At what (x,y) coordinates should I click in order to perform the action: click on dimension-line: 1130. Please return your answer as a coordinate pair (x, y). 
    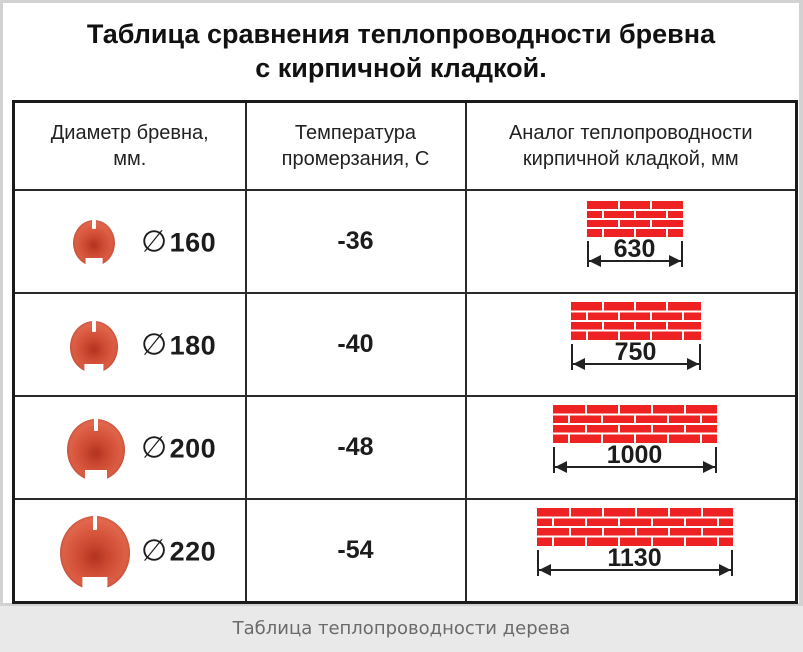
    Looking at the image, I should click on (634, 560).